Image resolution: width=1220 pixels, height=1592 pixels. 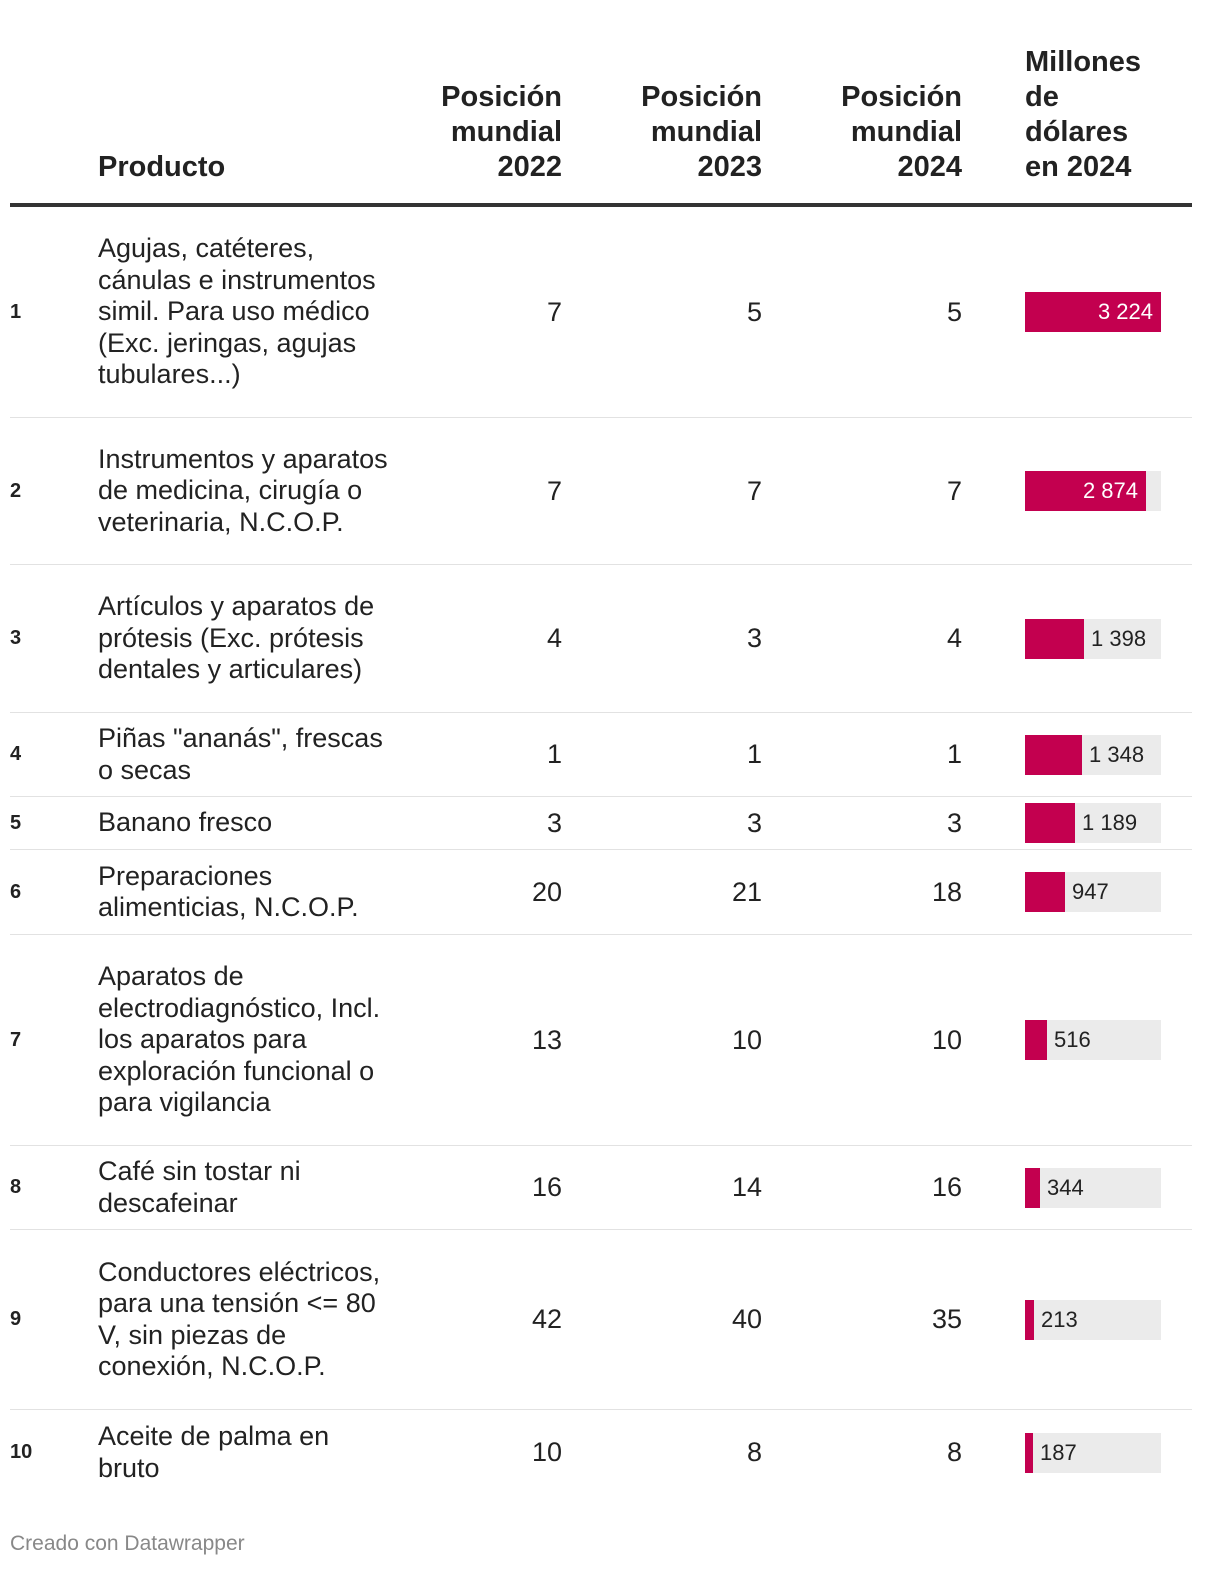 What do you see at coordinates (1110, 490) in the screenshot?
I see `value-label: 2 874` at bounding box center [1110, 490].